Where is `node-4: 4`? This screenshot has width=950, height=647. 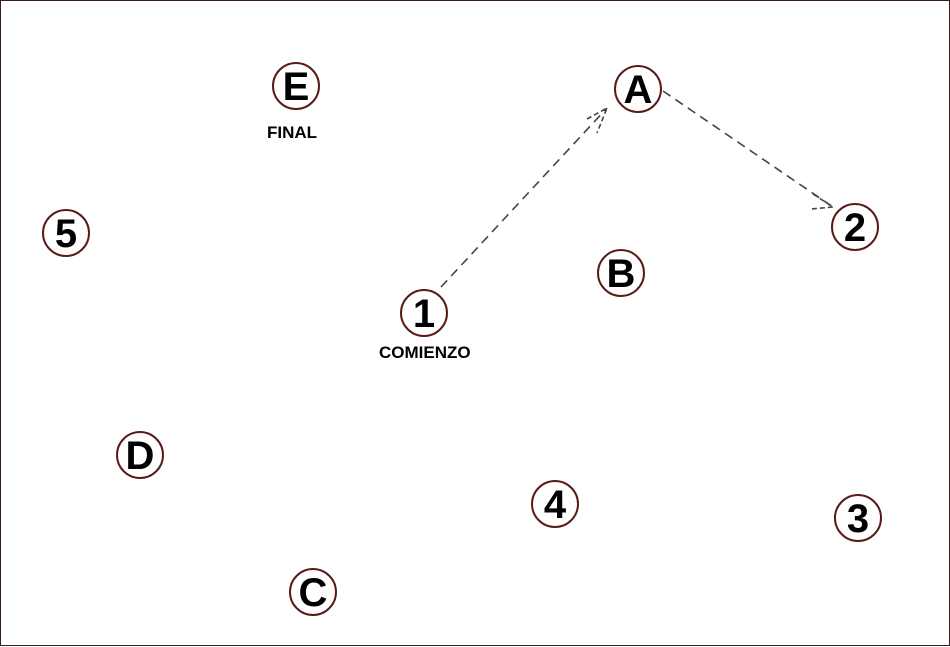 node-4: 4 is located at coordinates (555, 504).